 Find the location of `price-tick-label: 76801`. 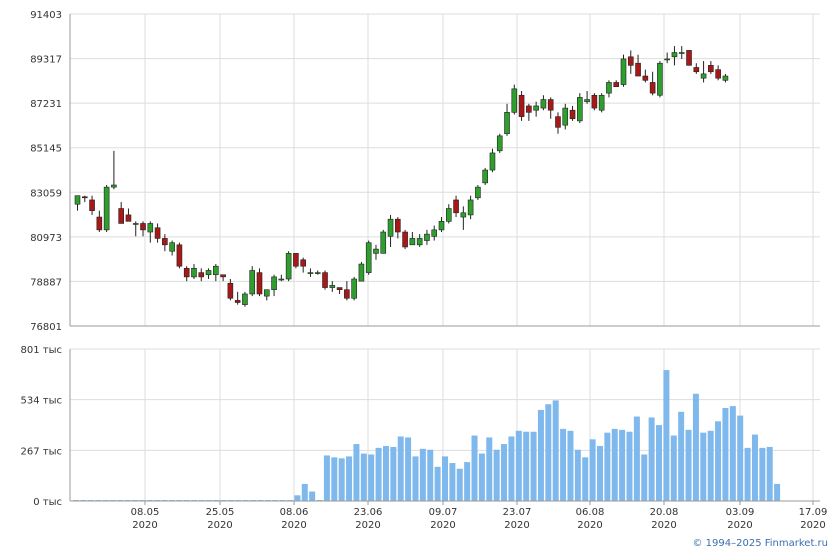

price-tick-label: 76801 is located at coordinates (46, 327).